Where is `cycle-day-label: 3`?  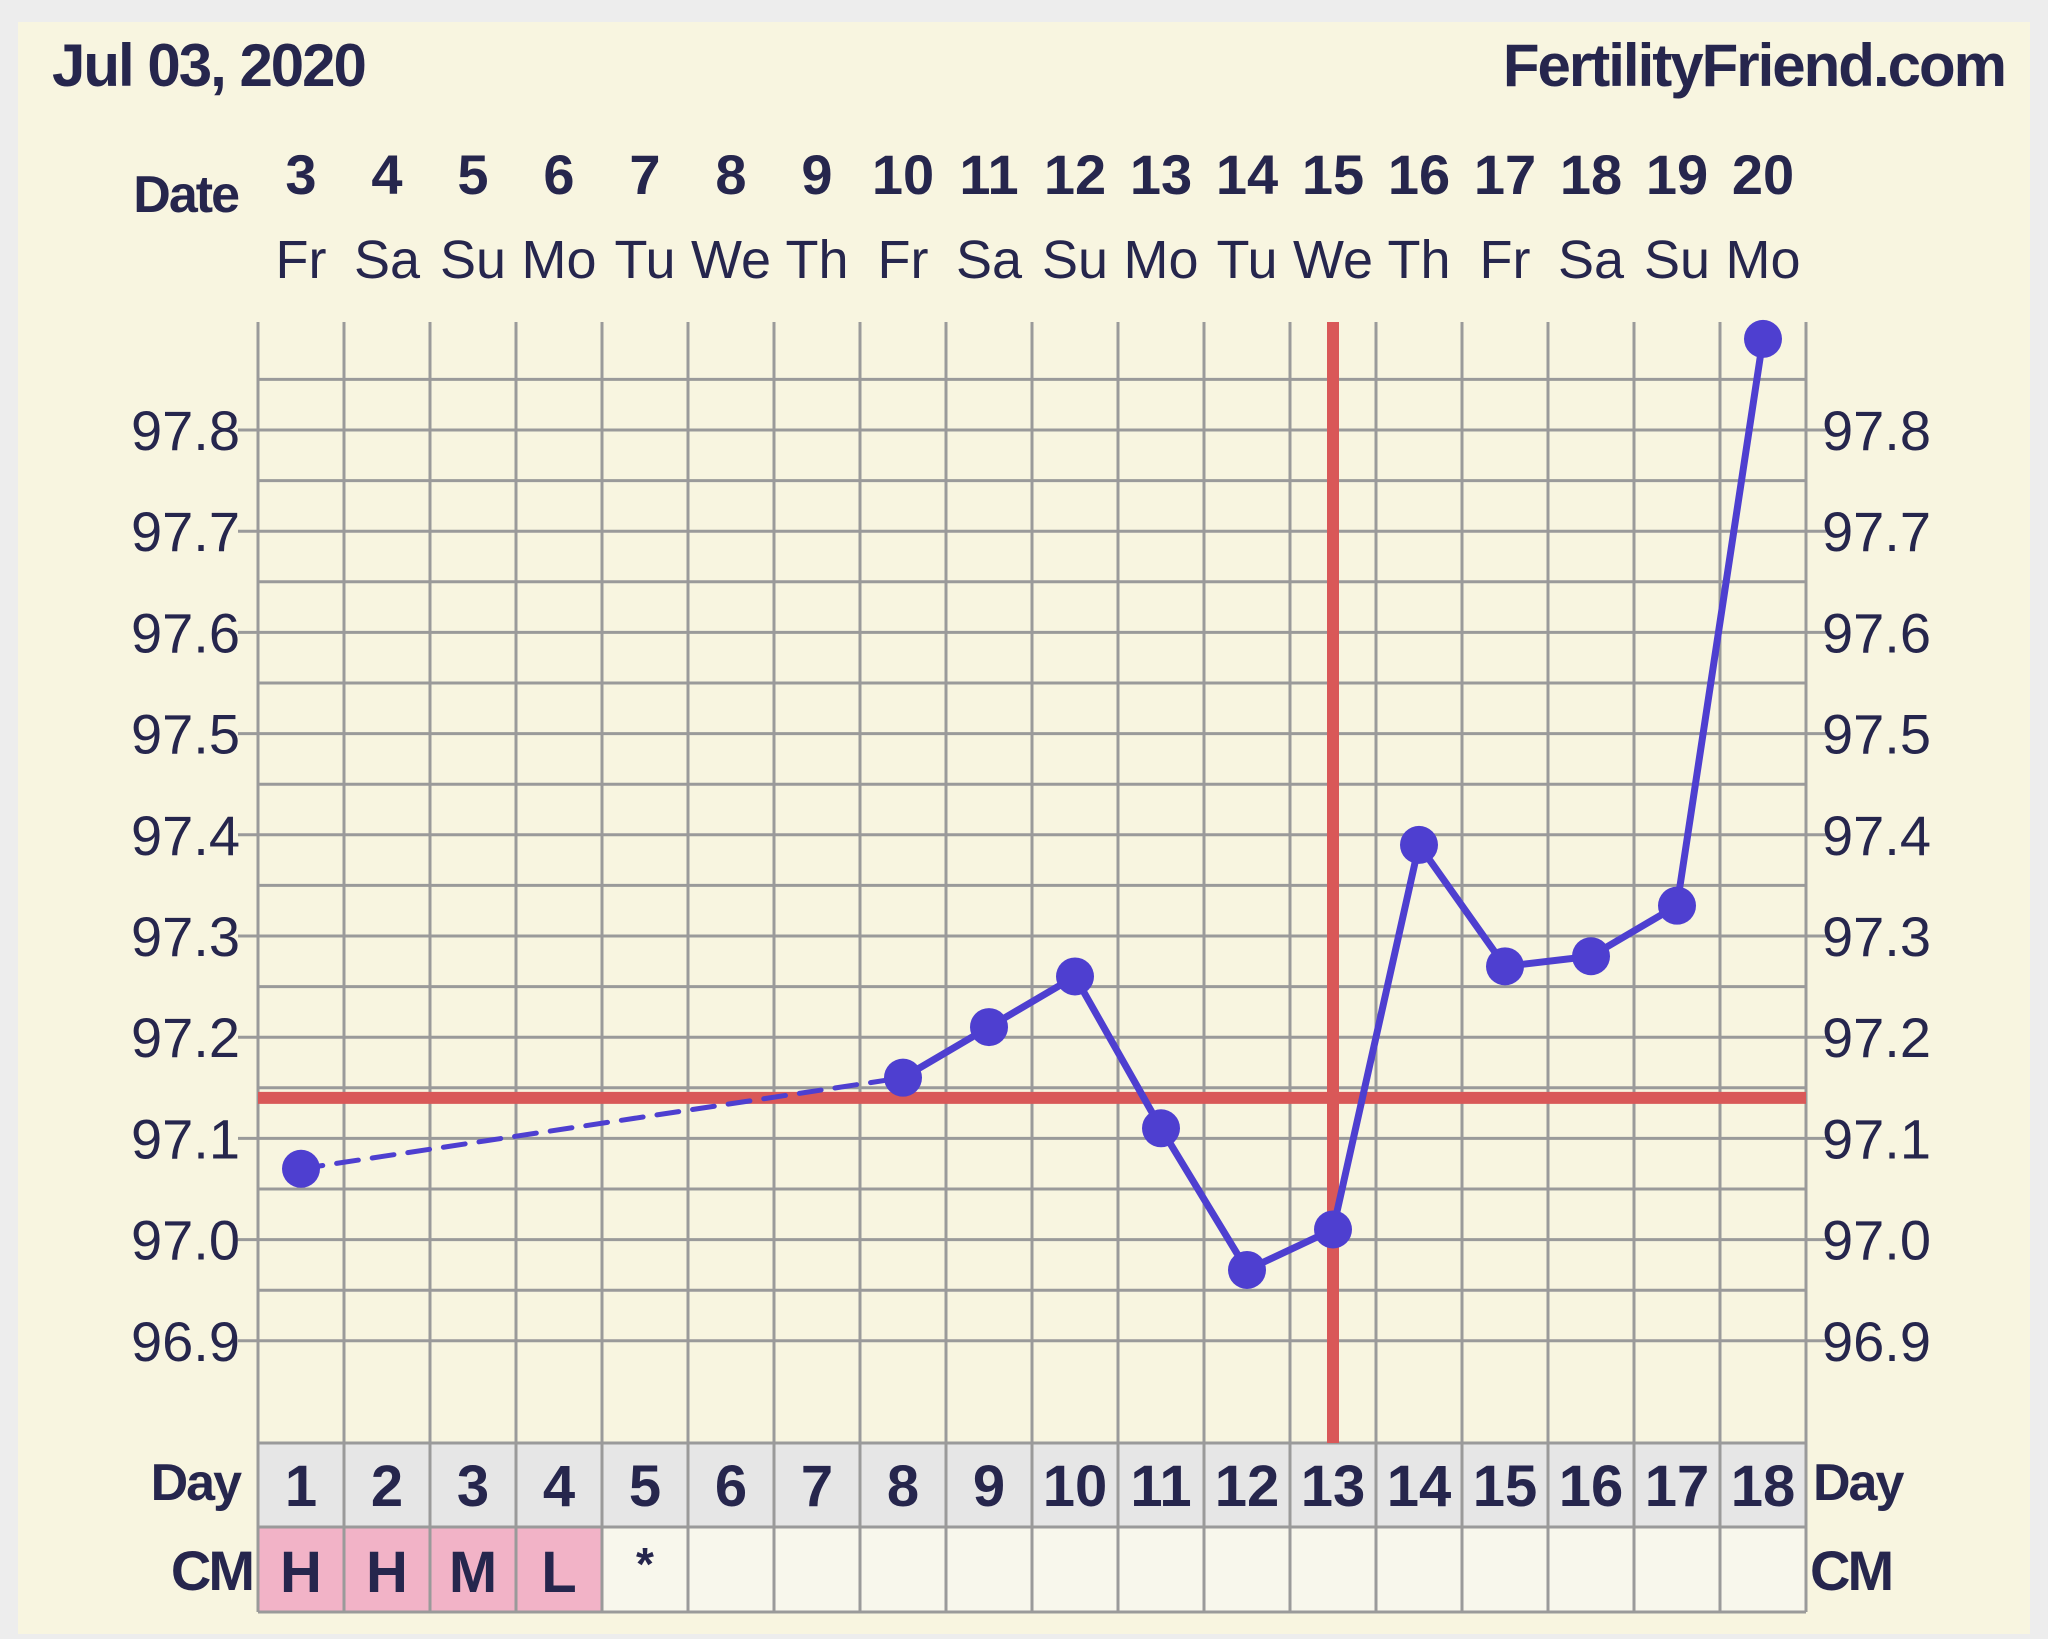
cycle-day-label: 3 is located at coordinates (473, 1486).